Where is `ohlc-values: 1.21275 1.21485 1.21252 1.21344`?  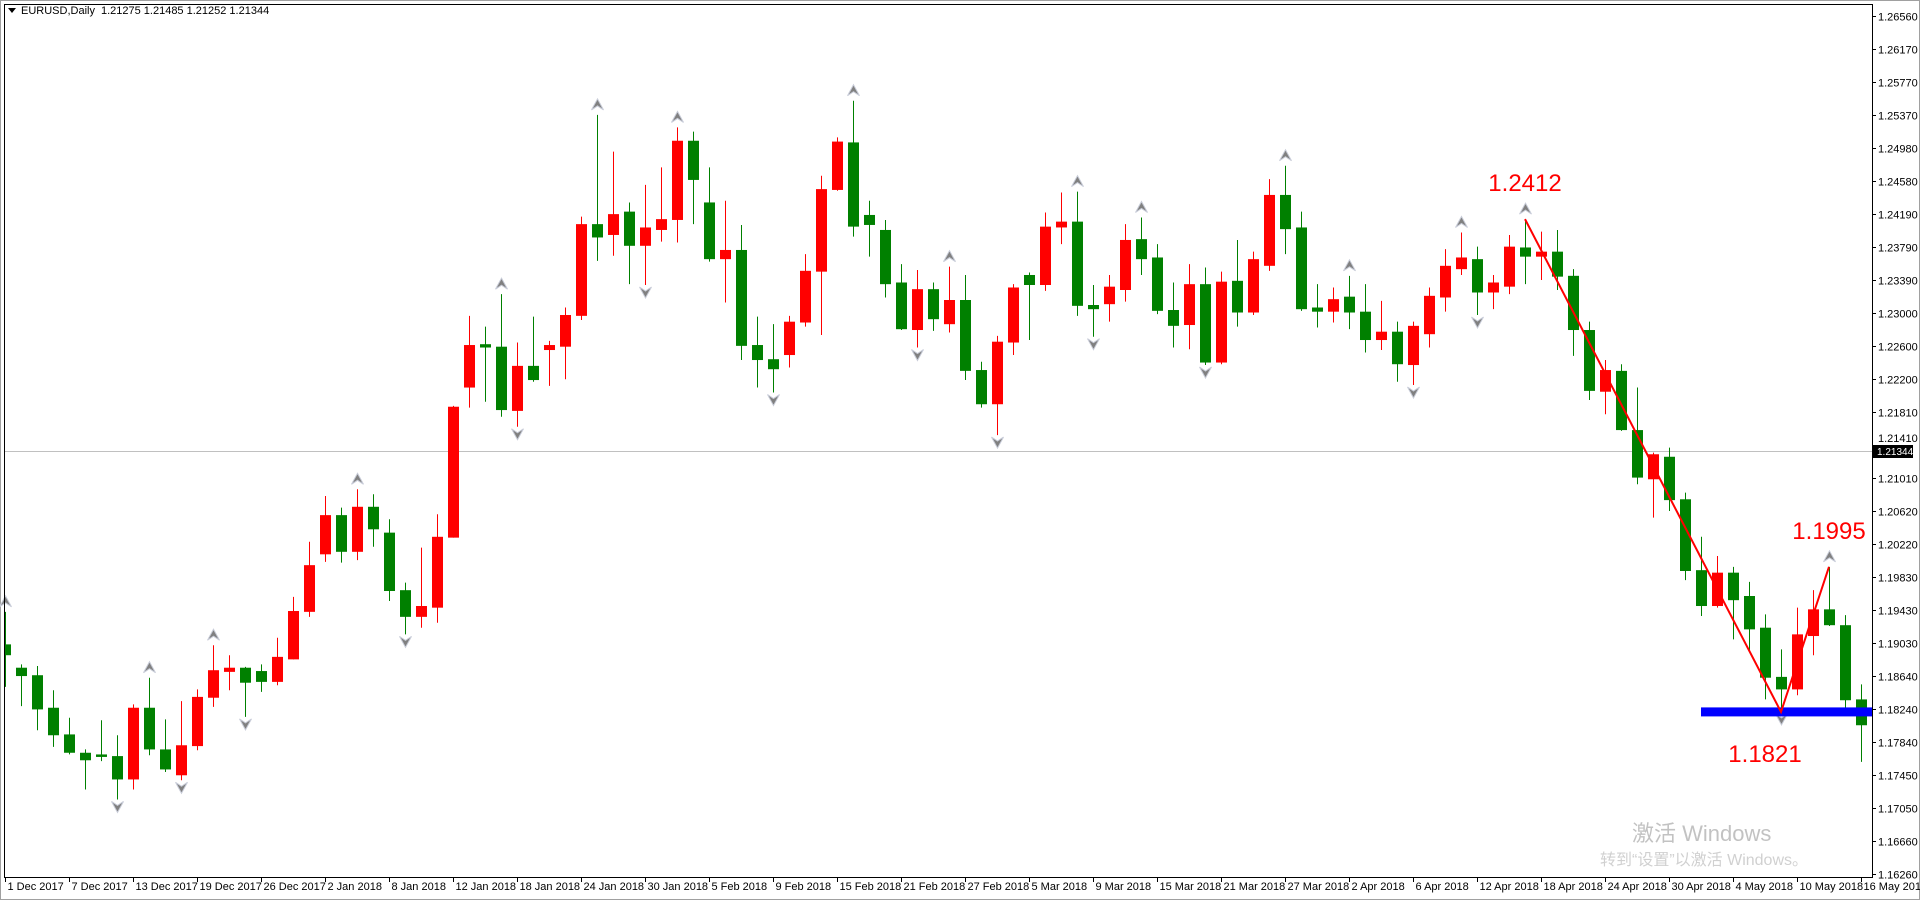 ohlc-values: 1.21275 1.21485 1.21252 1.21344 is located at coordinates (185, 11).